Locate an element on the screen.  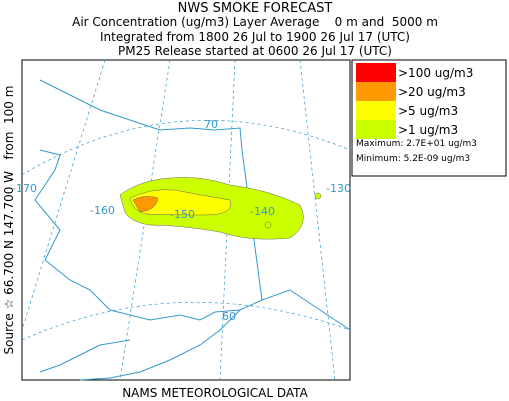
legend-label: >5 ug/m3 is located at coordinates (428, 111).